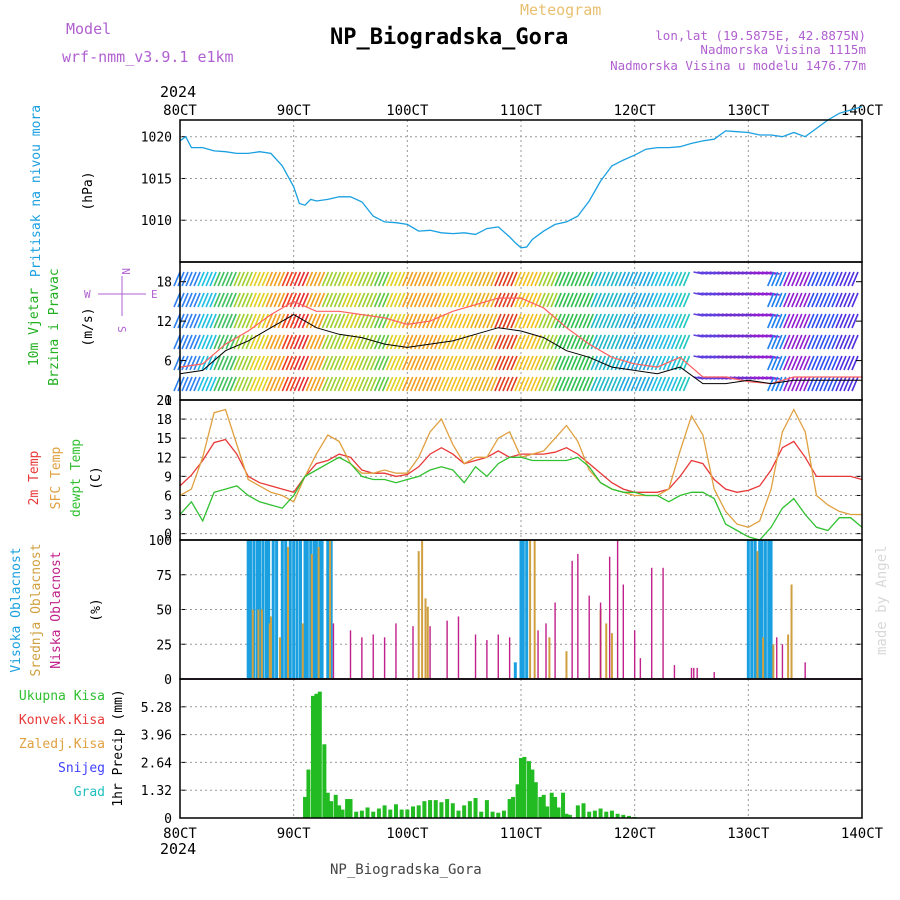  What do you see at coordinates (164, 322) in the screenshot?
I see `y-tick-label: 12` at bounding box center [164, 322].